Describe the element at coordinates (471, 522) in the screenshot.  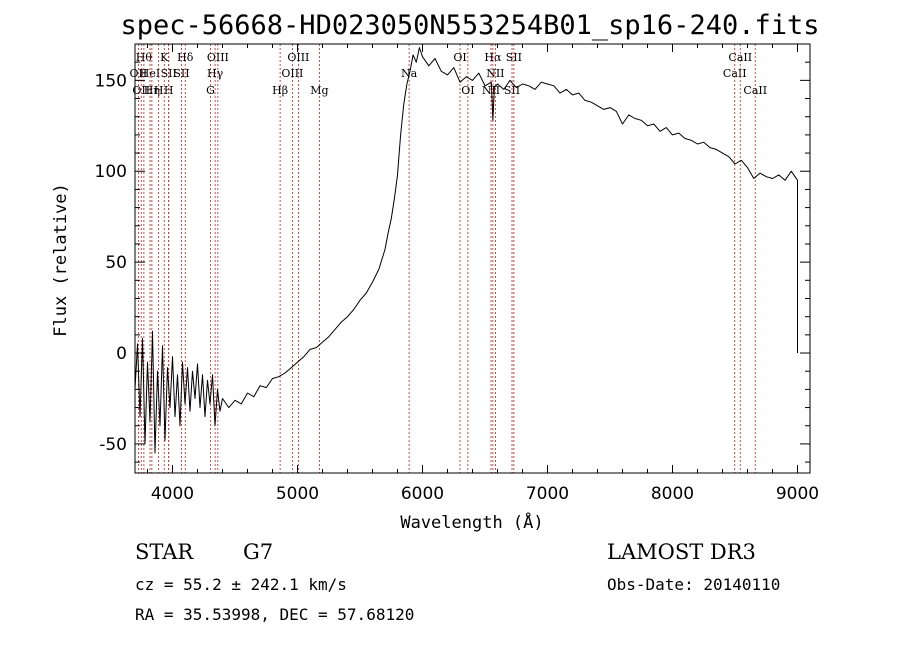
I see `x-axis-label: Wavelength (Å)` at that location.